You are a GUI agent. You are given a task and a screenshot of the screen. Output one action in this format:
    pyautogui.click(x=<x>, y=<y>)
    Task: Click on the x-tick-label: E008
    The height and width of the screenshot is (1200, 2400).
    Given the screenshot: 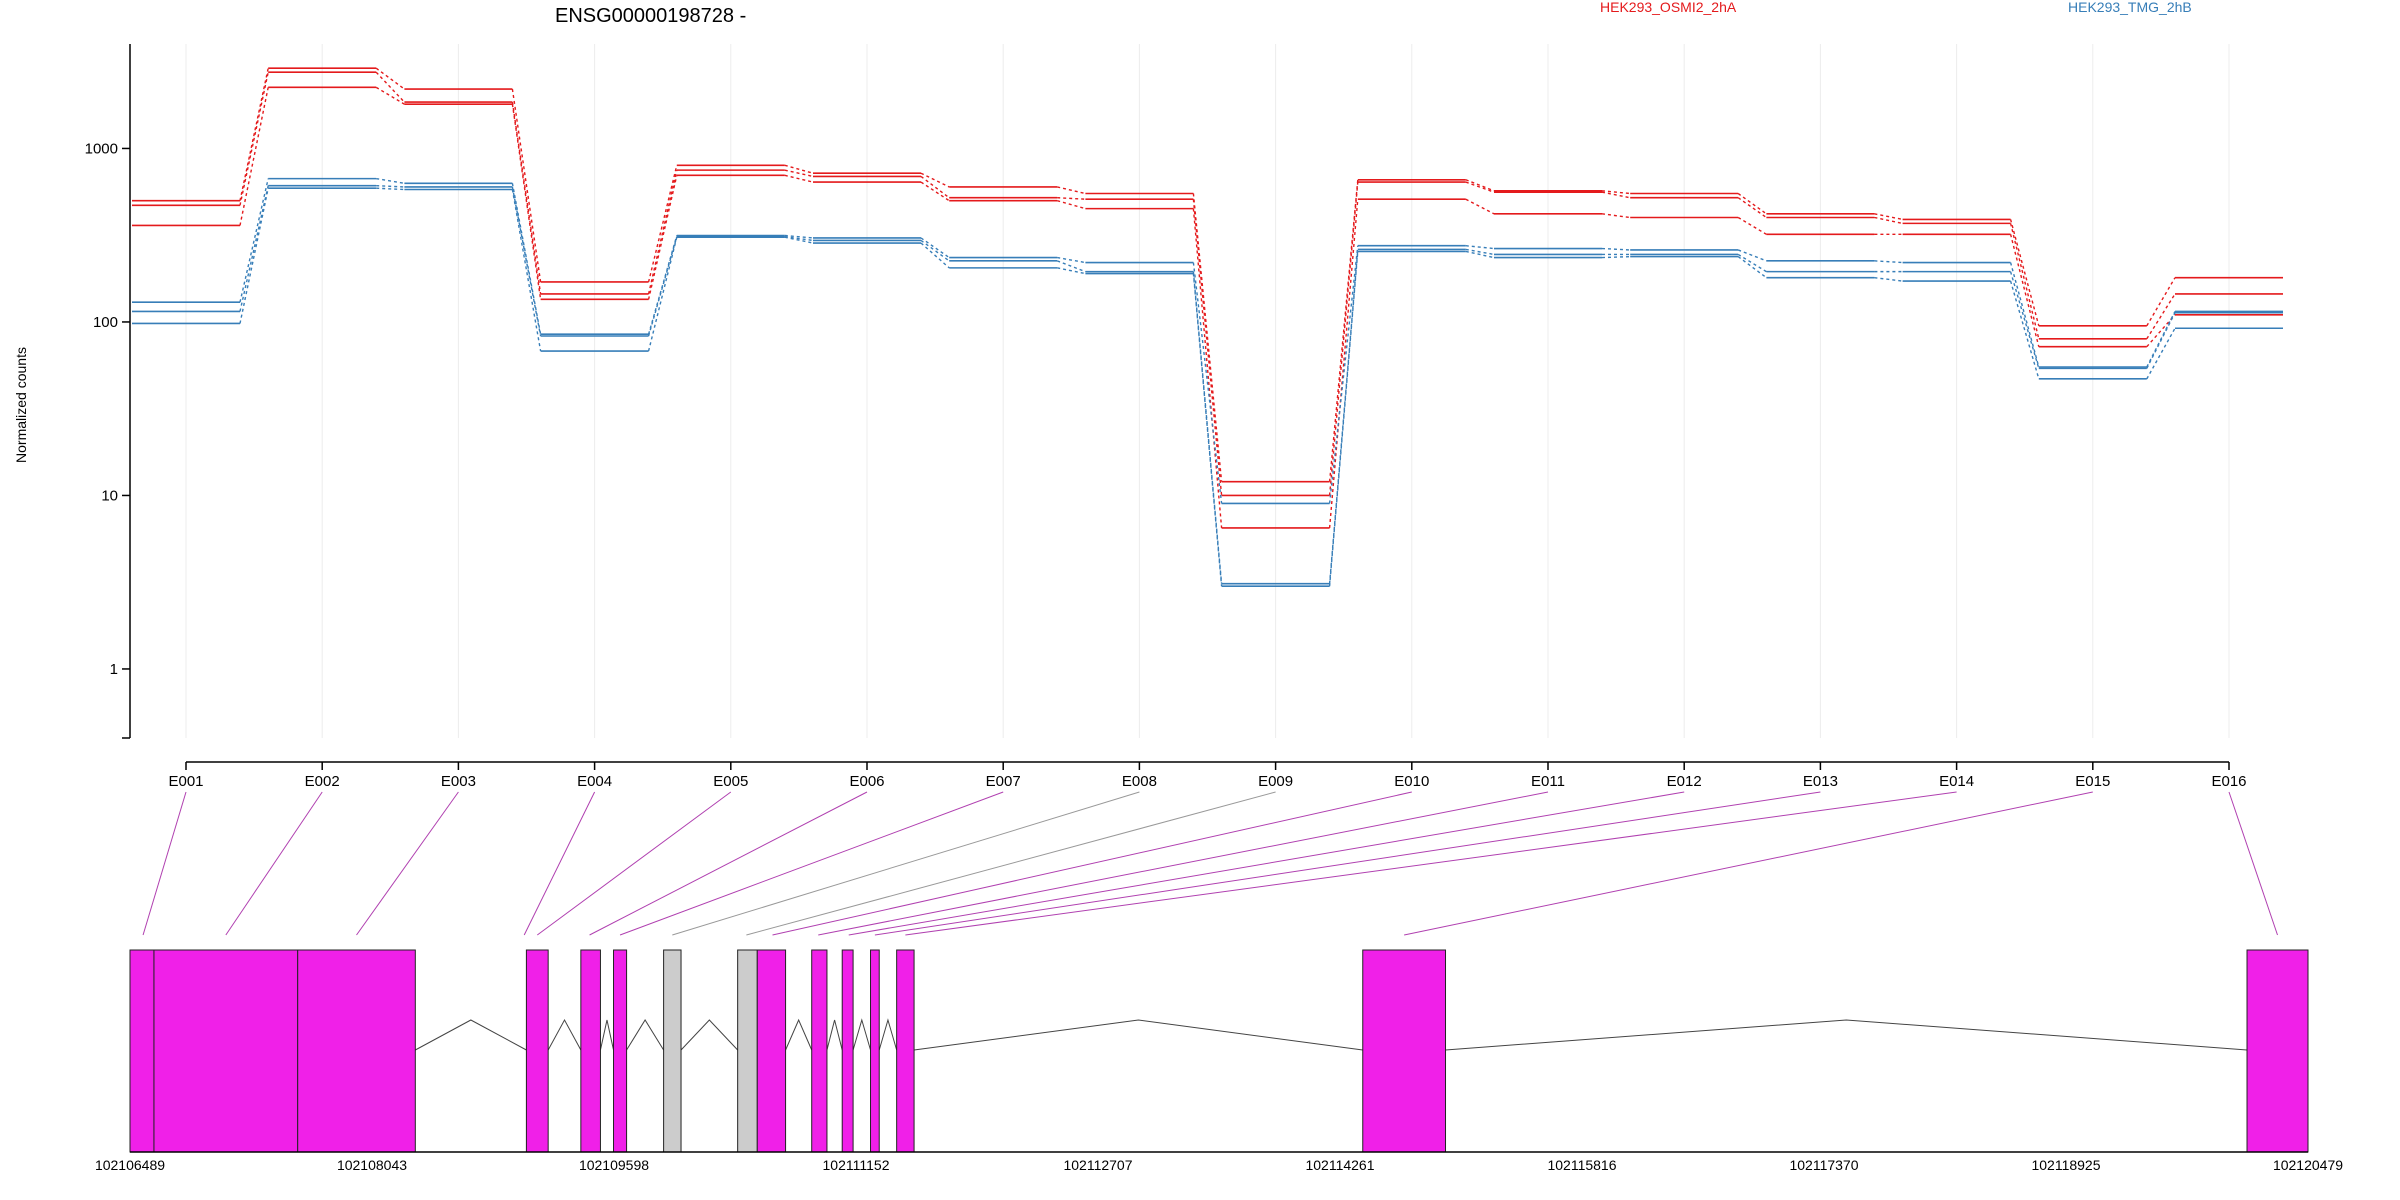 What is the action you would take?
    pyautogui.click(x=1139, y=781)
    